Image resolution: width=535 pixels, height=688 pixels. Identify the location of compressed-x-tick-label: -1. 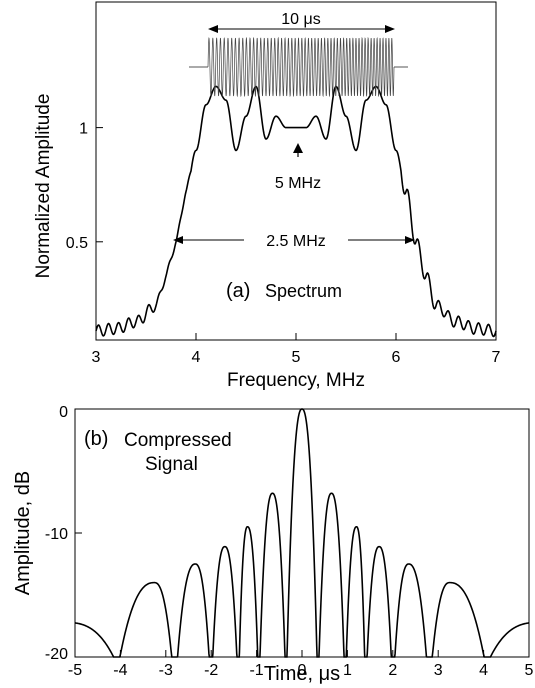
(256, 670).